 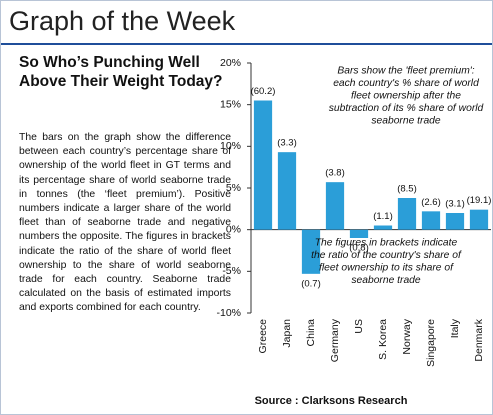 I want to click on source: Source : Clarksons Research, so click(x=331, y=401).